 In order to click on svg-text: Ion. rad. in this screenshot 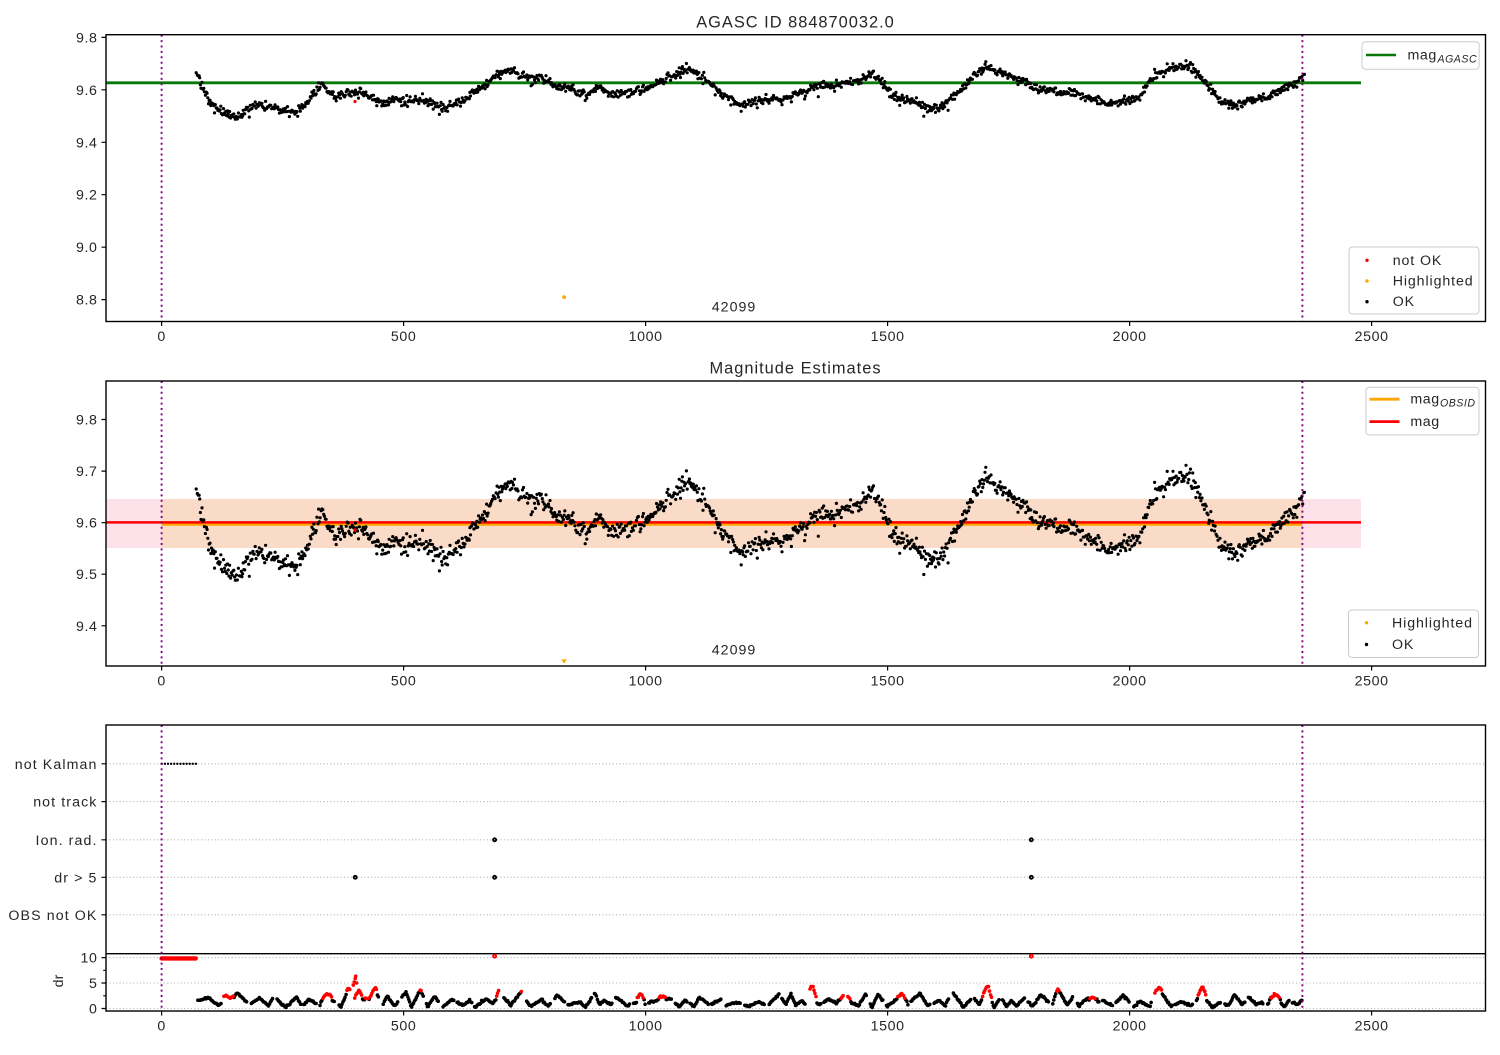, I will do `click(67, 841)`.